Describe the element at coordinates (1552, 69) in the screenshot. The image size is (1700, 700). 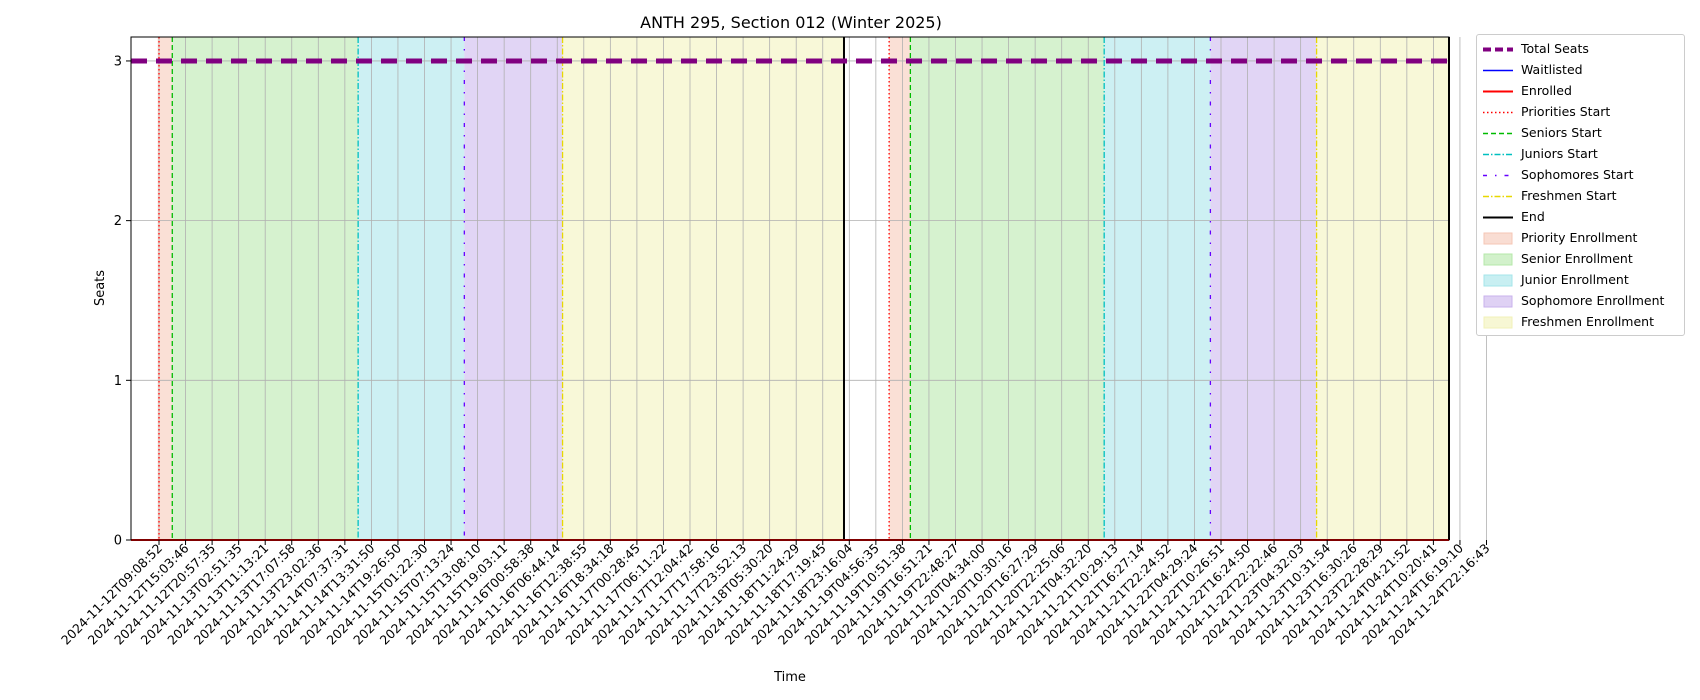
I see `legend-label: Waitlisted` at that location.